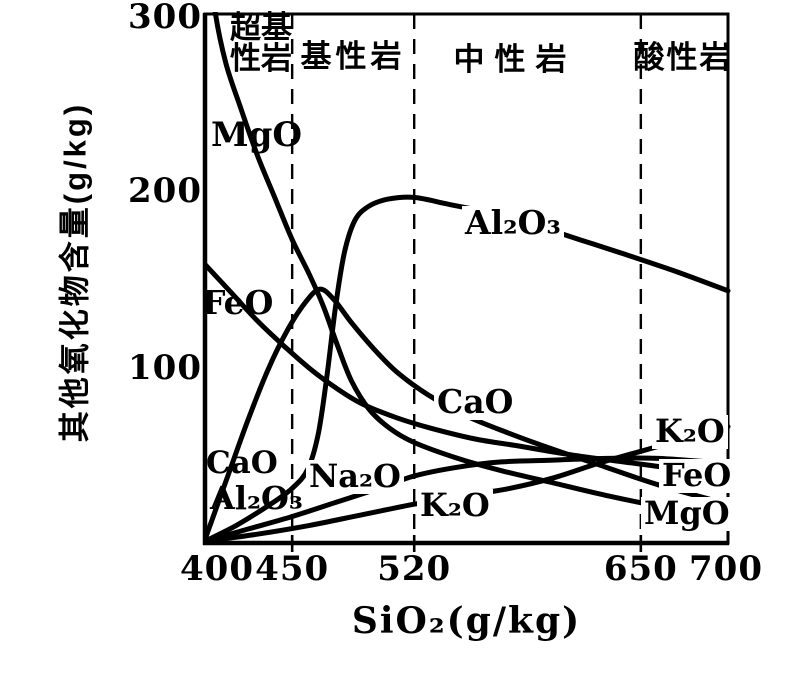 The image size is (788, 678). Describe the element at coordinates (256, 498) in the screenshot. I see `curve-label-alo-6: Al₂O₃` at that location.